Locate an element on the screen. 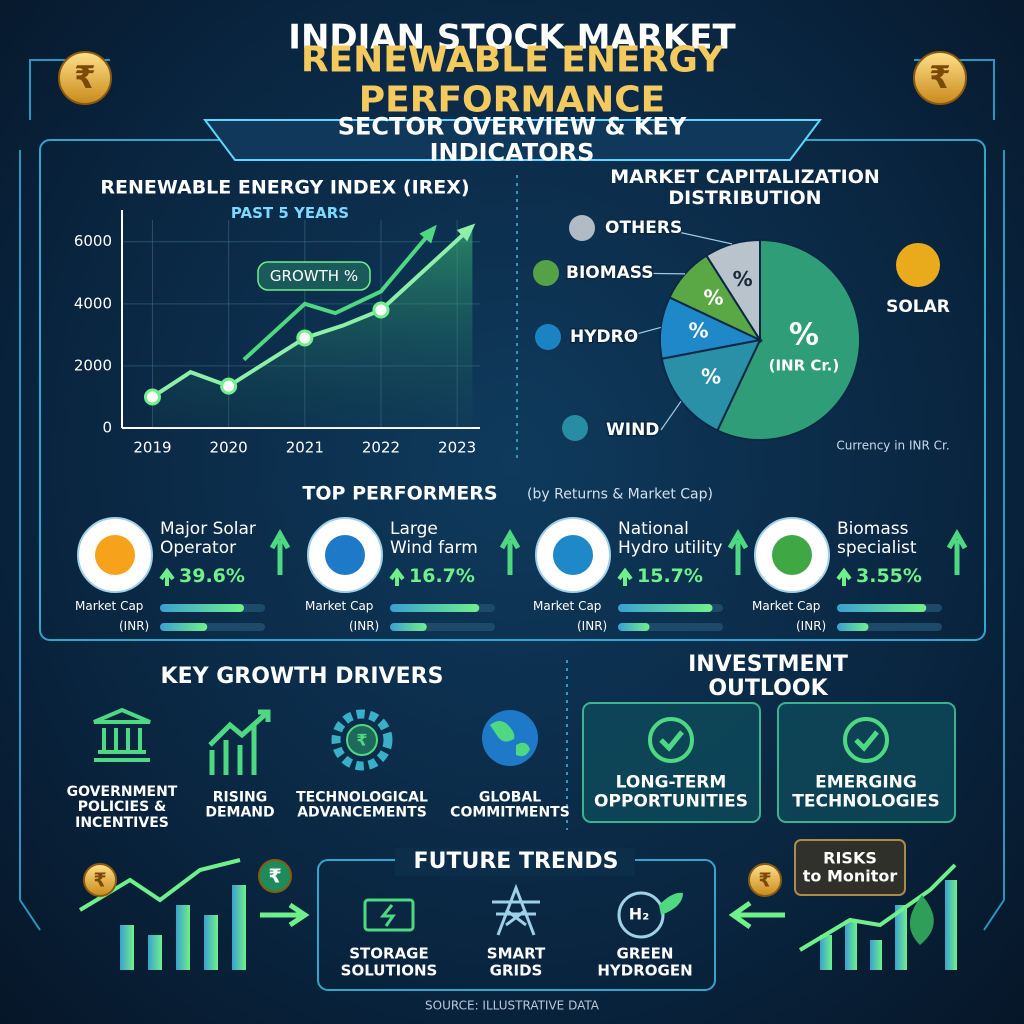  pie-category: SOLAR is located at coordinates (918, 307).